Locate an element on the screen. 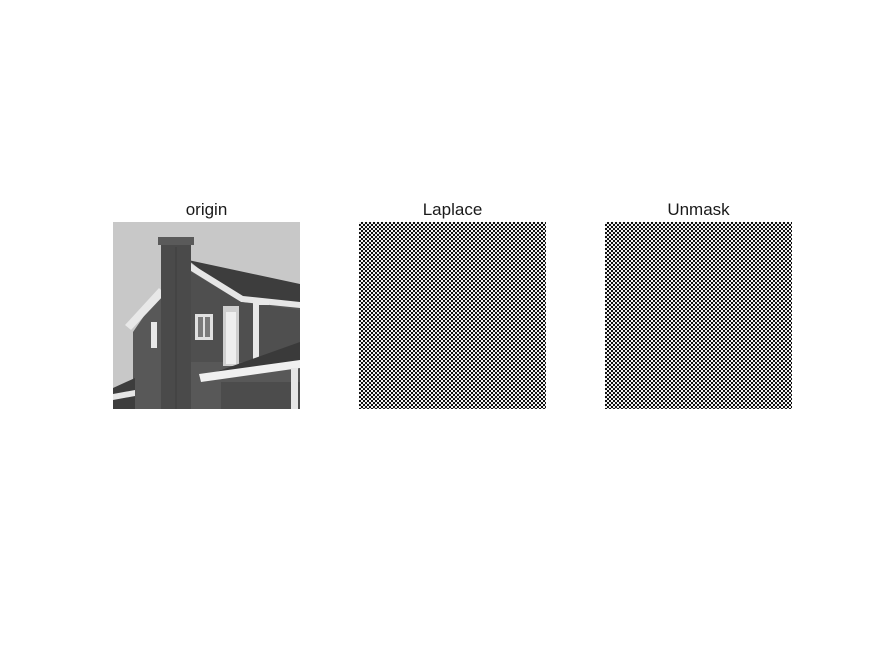  panel-unmask: Unmask is located at coordinates (698, 303).